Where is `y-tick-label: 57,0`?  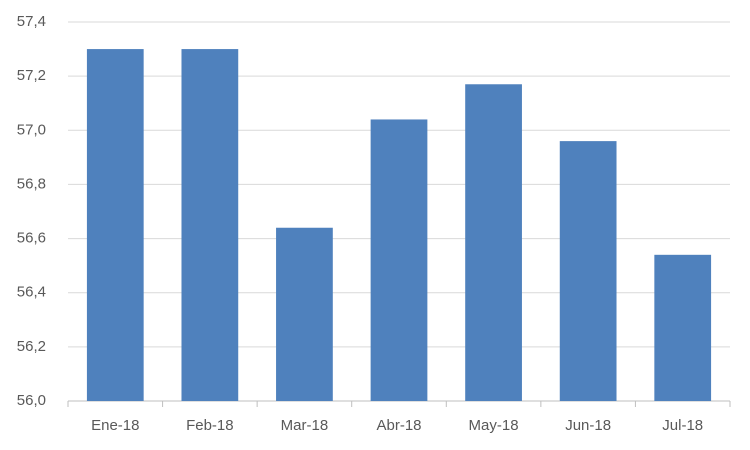 y-tick-label: 57,0 is located at coordinates (31, 129).